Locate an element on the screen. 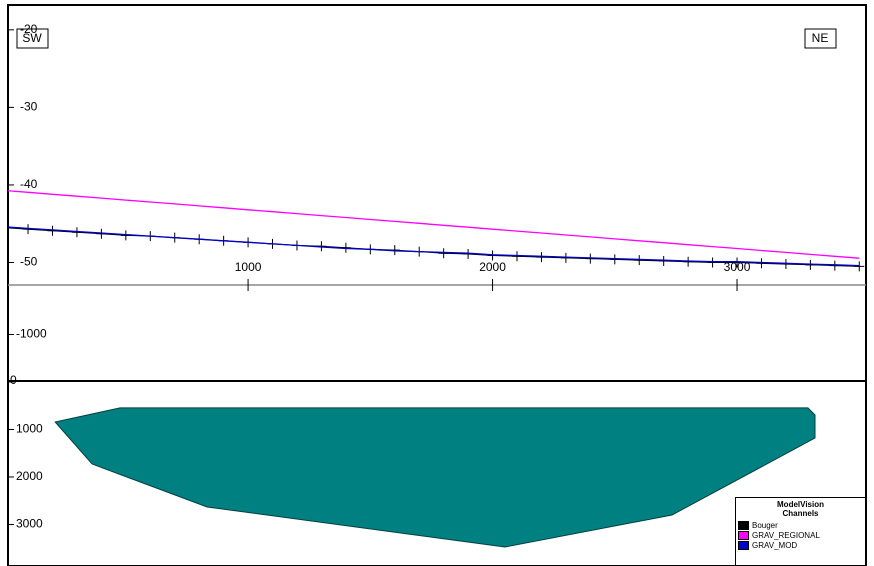 The height and width of the screenshot is (566, 874). ne-box is located at coordinates (820, 38).